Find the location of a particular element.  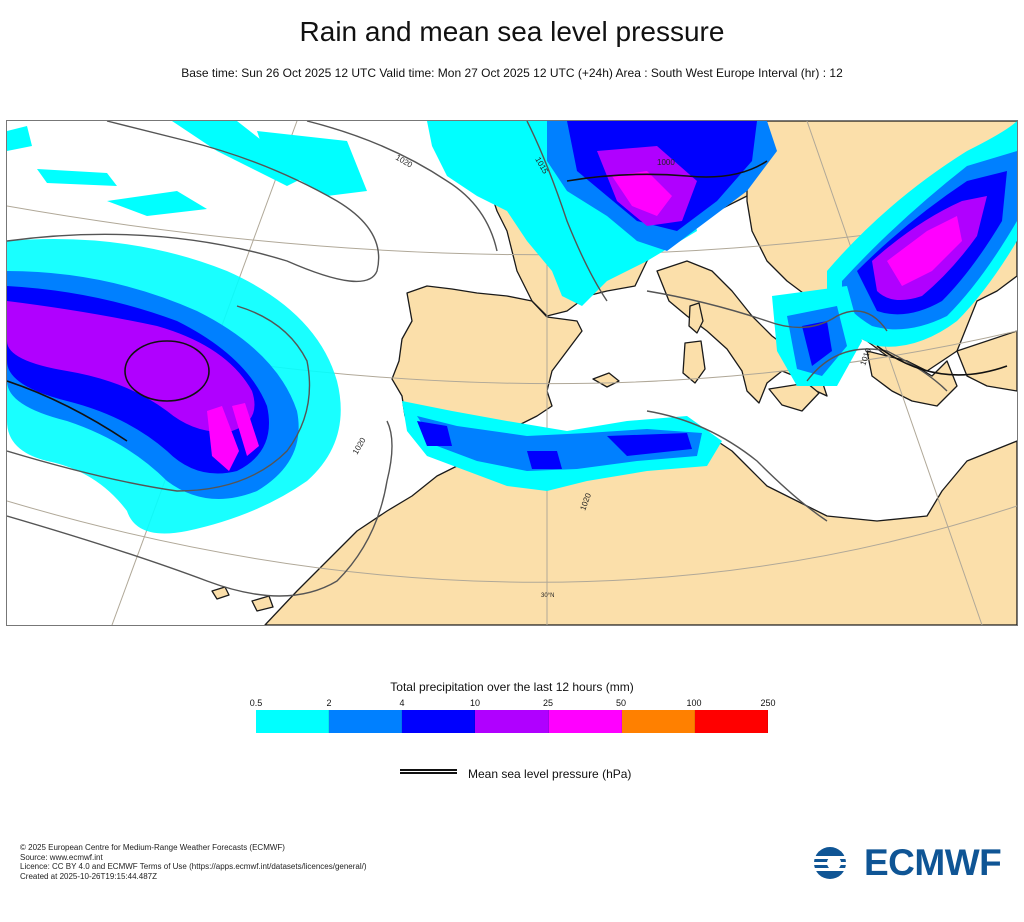

precip-central-magenta is located at coordinates (642, 193).